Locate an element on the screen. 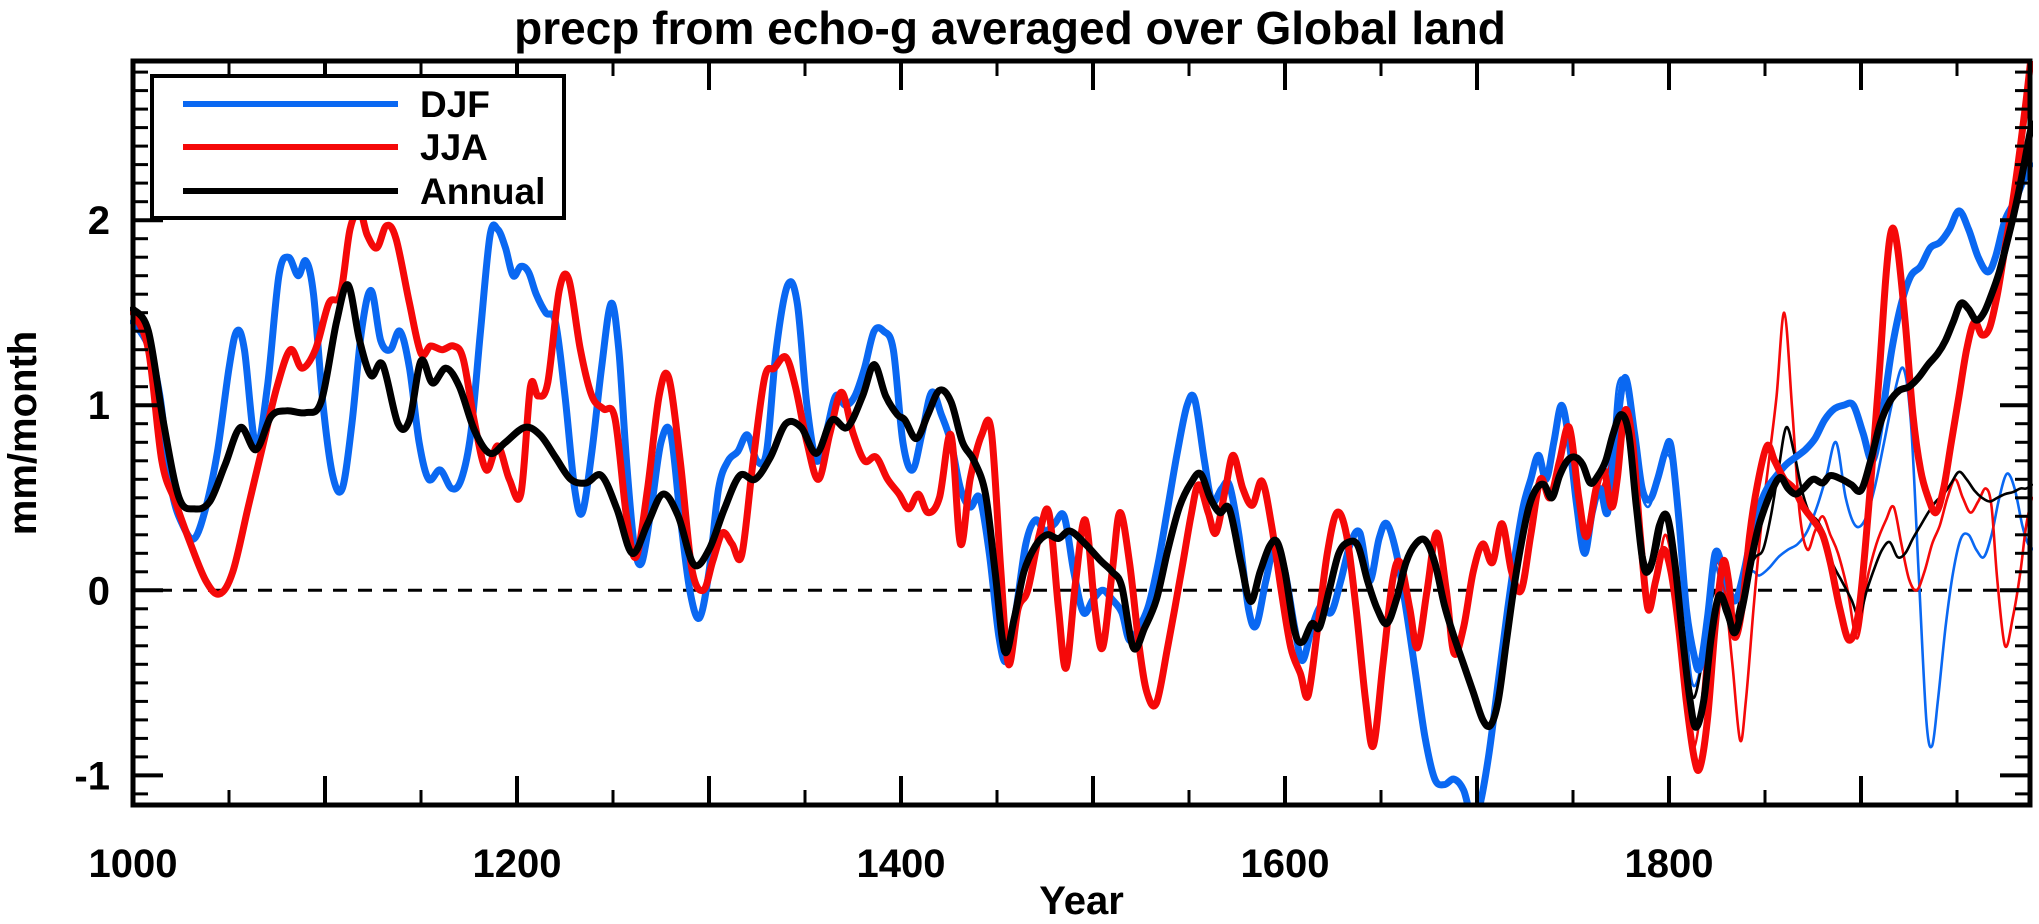  x-tick-label-1600: 1600 is located at coordinates (1285, 864).